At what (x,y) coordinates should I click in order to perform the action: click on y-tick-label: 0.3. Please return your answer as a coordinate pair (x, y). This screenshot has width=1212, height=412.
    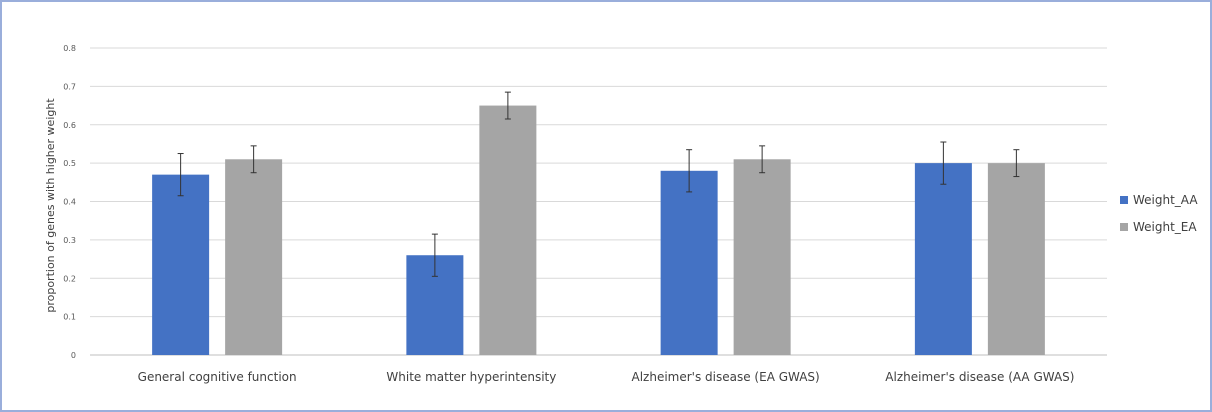
    Looking at the image, I should click on (69, 240).